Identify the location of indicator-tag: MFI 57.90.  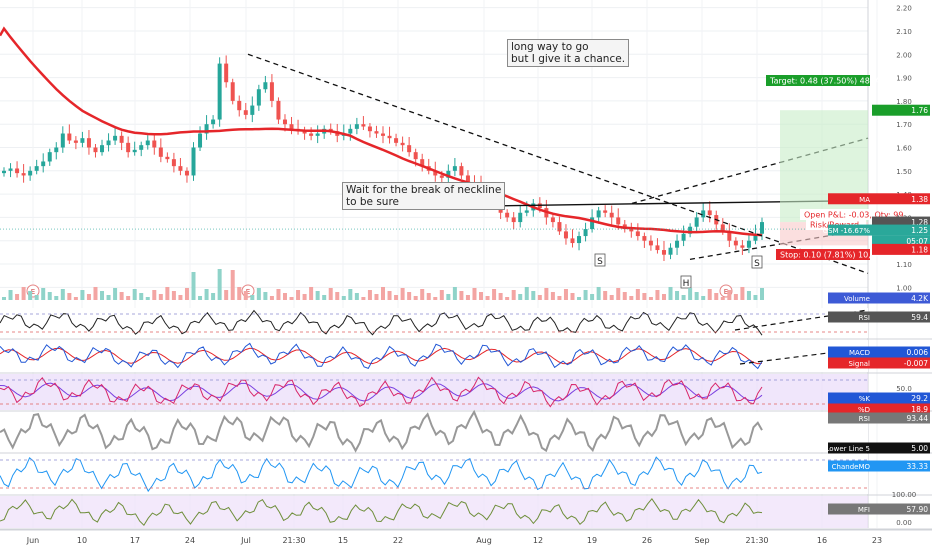
(879, 509).